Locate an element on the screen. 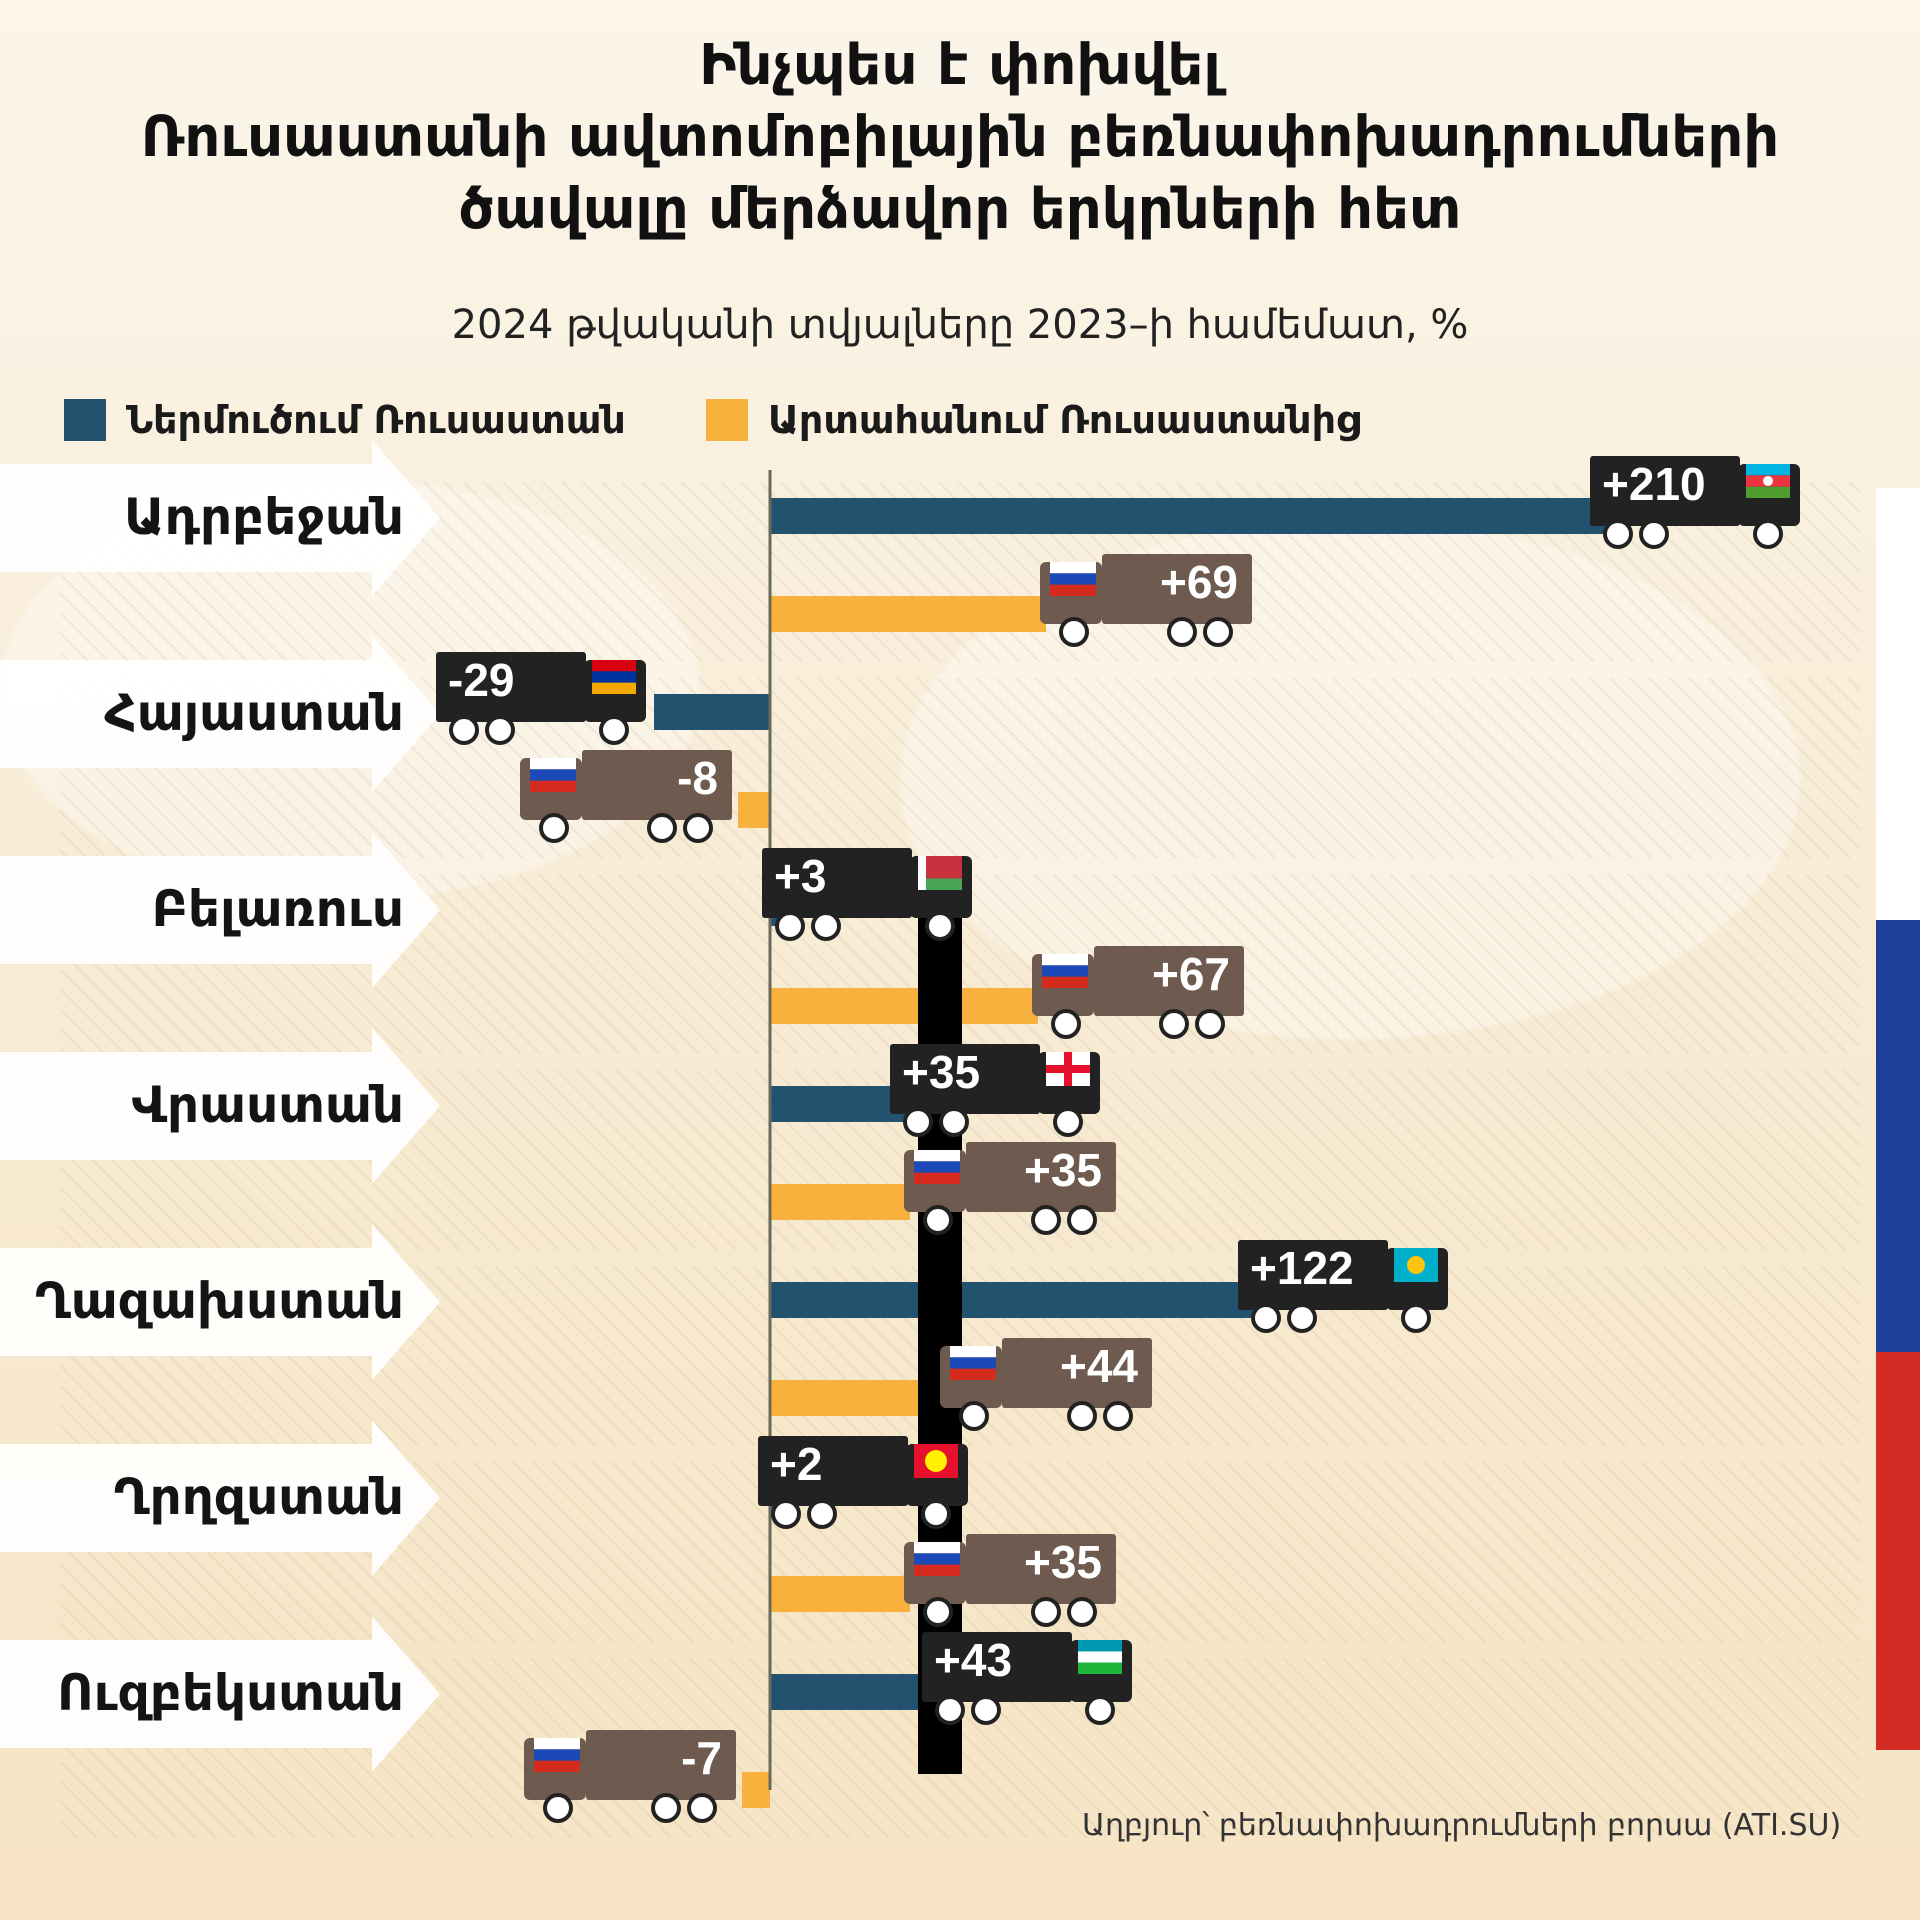  armenia-flag is located at coordinates (614, 677).